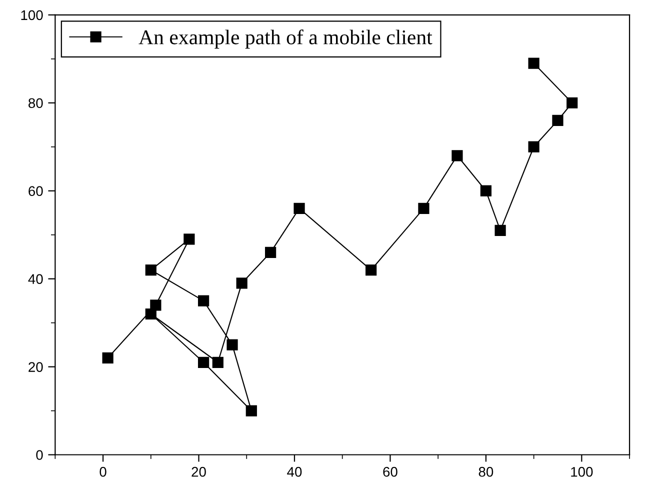 The width and height of the screenshot is (649, 497). Describe the element at coordinates (35, 279) in the screenshot. I see `y-tick-label: 40` at that location.